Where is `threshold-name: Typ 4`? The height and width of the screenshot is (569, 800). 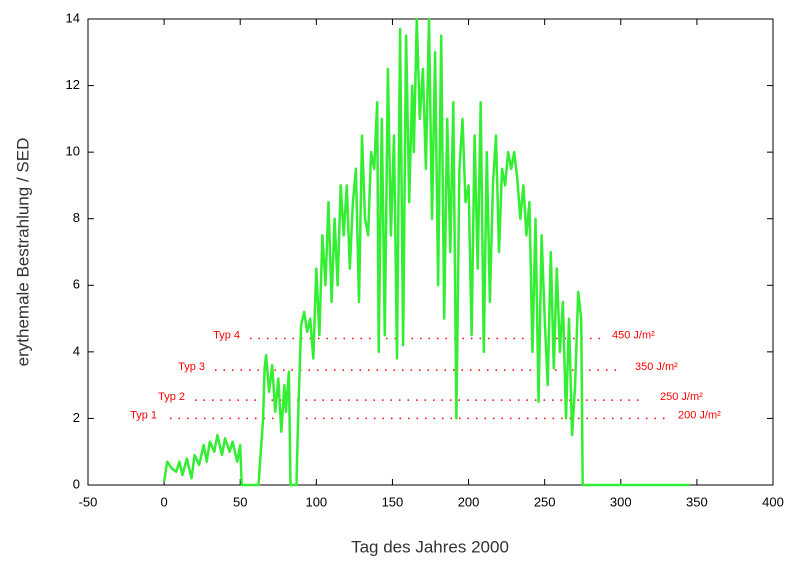
threshold-name: Typ 4 is located at coordinates (226, 335).